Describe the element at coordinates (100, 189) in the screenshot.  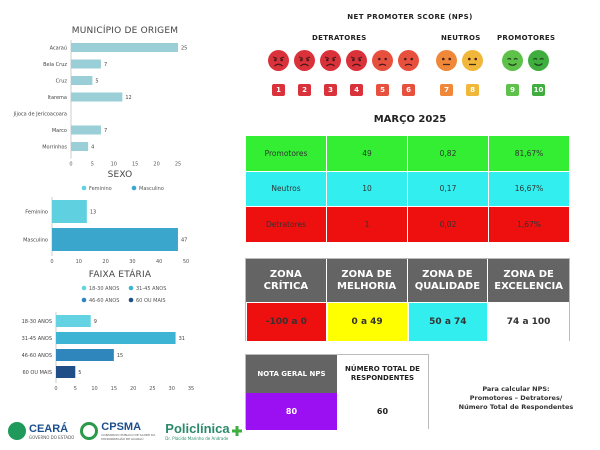
I see `legend-entry: Feminino` at that location.